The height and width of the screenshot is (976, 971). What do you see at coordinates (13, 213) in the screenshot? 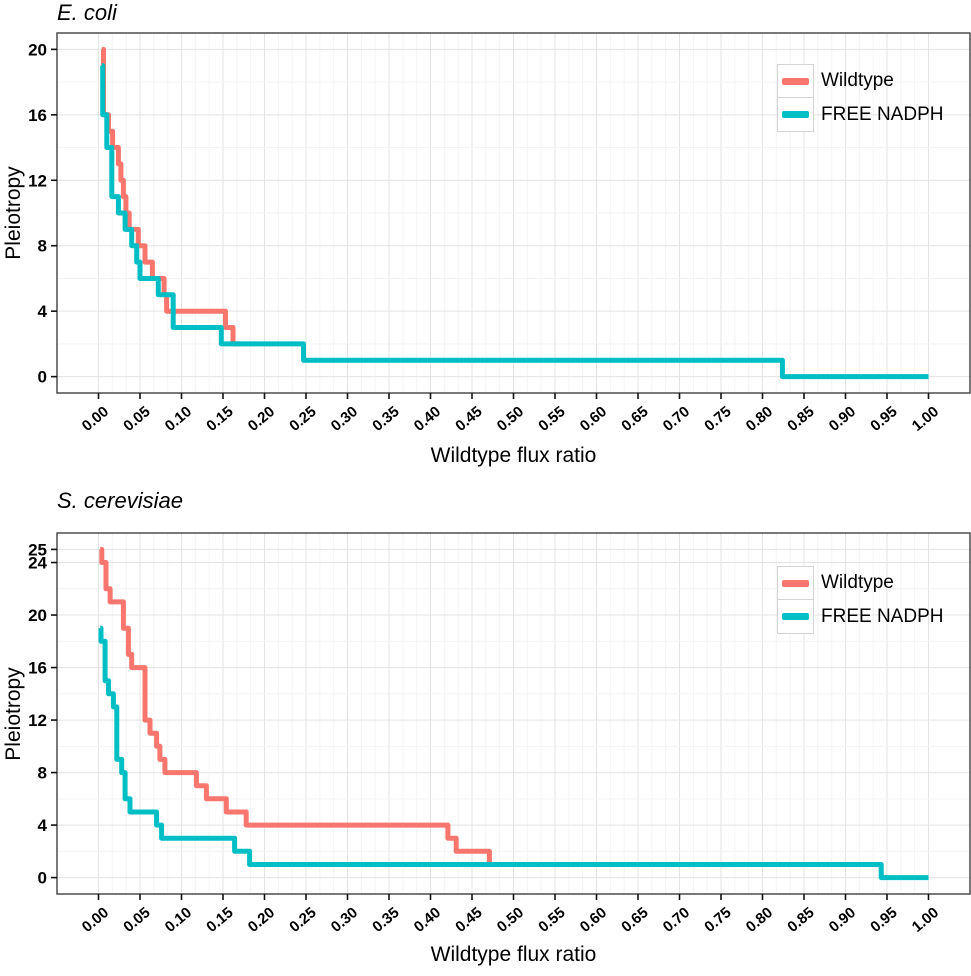
I see `ecoli-y-axis-title: Pleiotropy` at bounding box center [13, 213].